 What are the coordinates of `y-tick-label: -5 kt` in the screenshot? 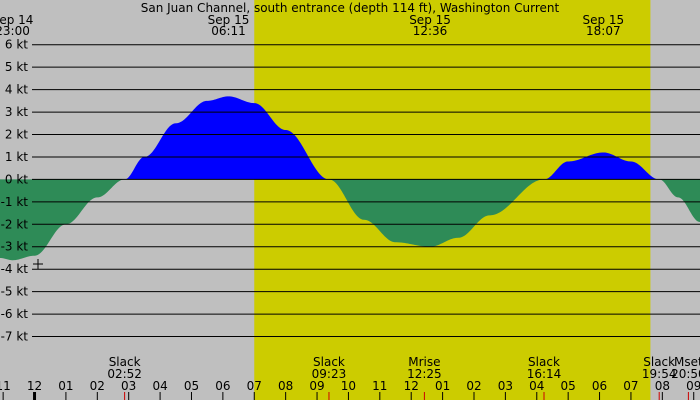 It's located at (15, 292).